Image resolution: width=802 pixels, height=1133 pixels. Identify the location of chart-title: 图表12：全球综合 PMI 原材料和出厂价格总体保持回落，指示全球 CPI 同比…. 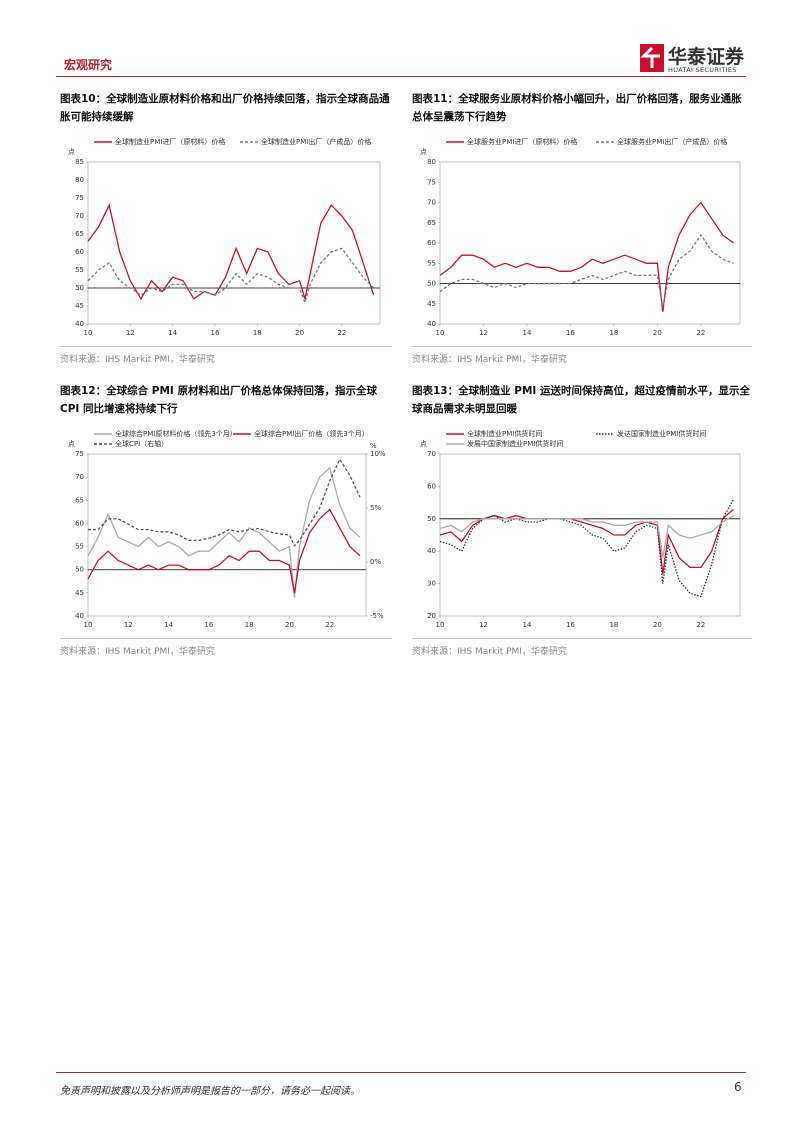
(218, 400).